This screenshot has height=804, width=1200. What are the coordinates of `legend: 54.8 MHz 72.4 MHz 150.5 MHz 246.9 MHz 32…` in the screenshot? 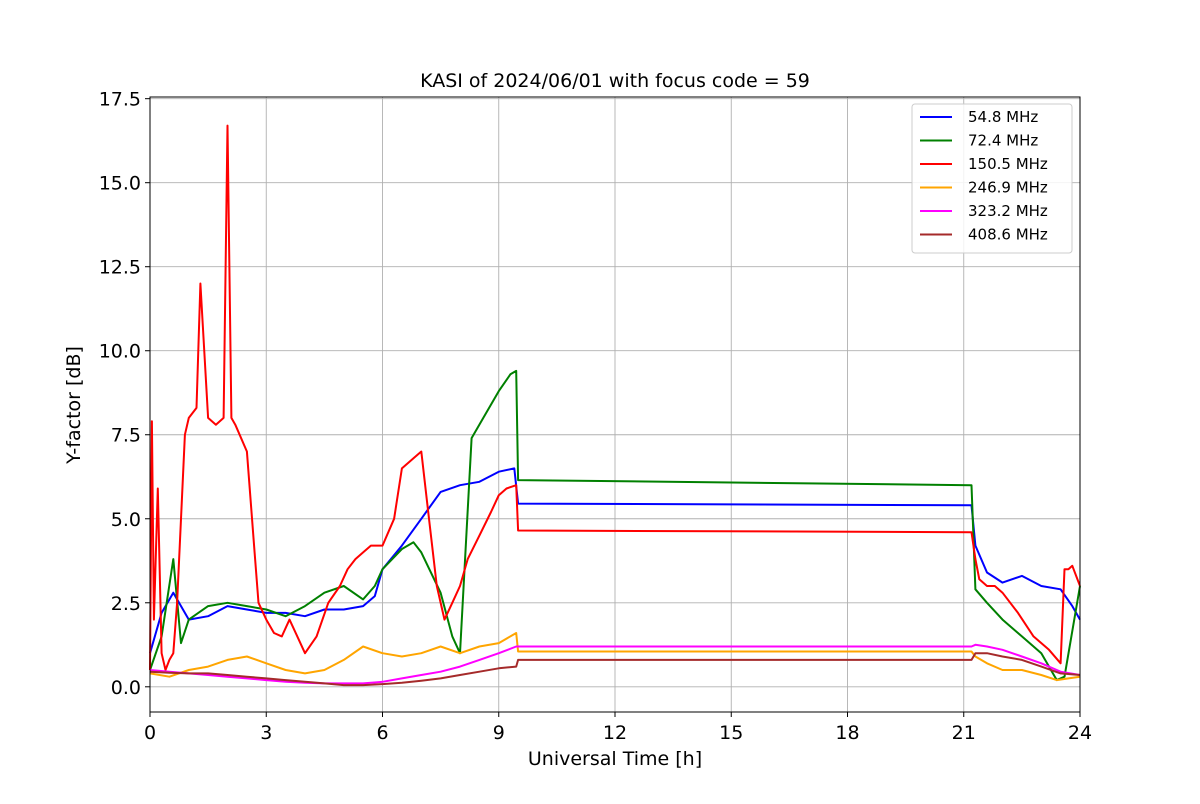 It's located at (992, 178).